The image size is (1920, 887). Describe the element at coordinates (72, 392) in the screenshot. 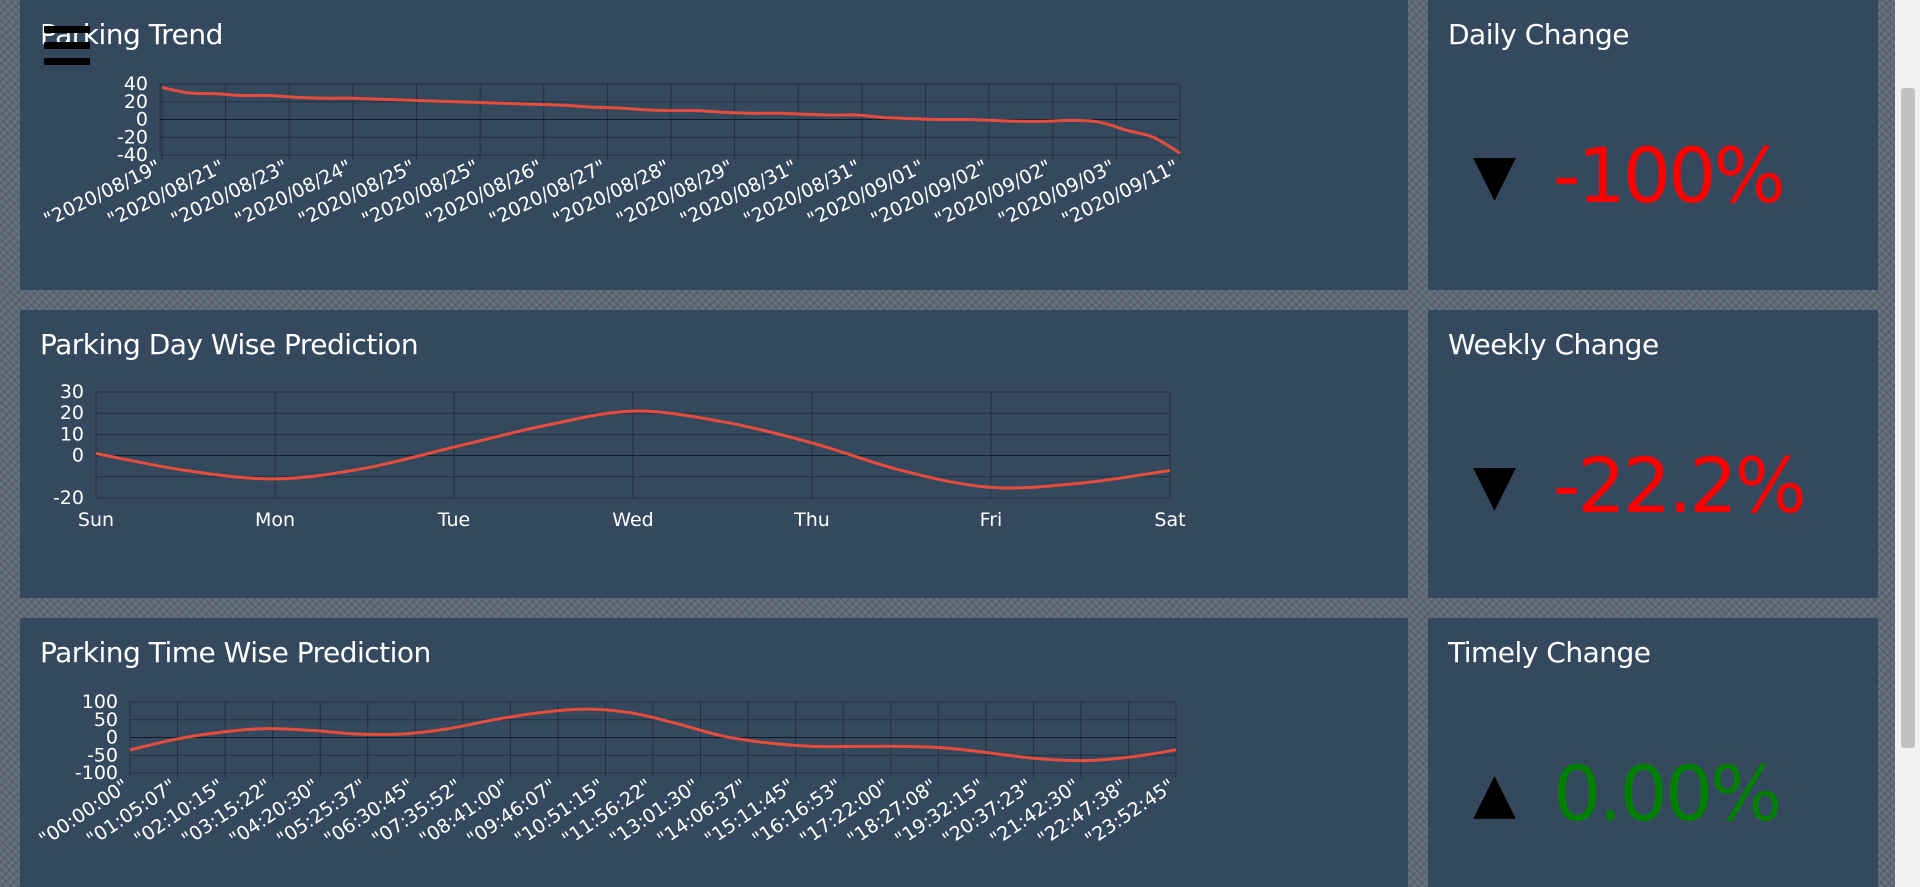

I see `y-tick-label: 30` at that location.